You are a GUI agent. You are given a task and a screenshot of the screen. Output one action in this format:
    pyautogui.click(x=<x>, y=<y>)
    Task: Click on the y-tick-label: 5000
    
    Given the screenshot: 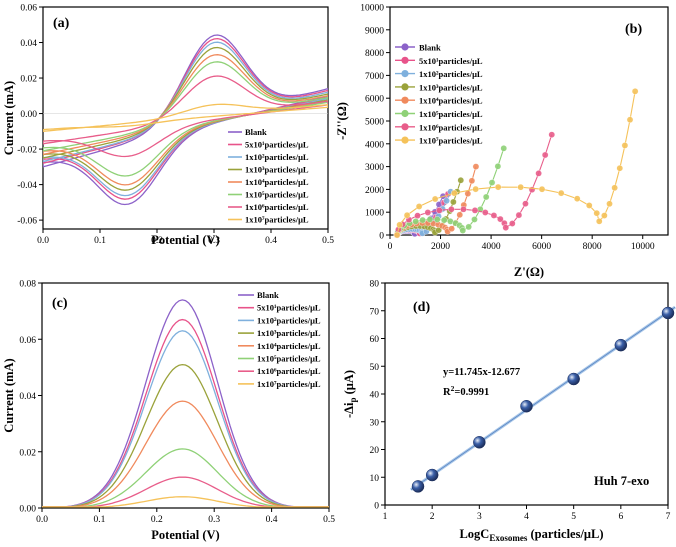 What is the action you would take?
    pyautogui.click(x=374, y=123)
    